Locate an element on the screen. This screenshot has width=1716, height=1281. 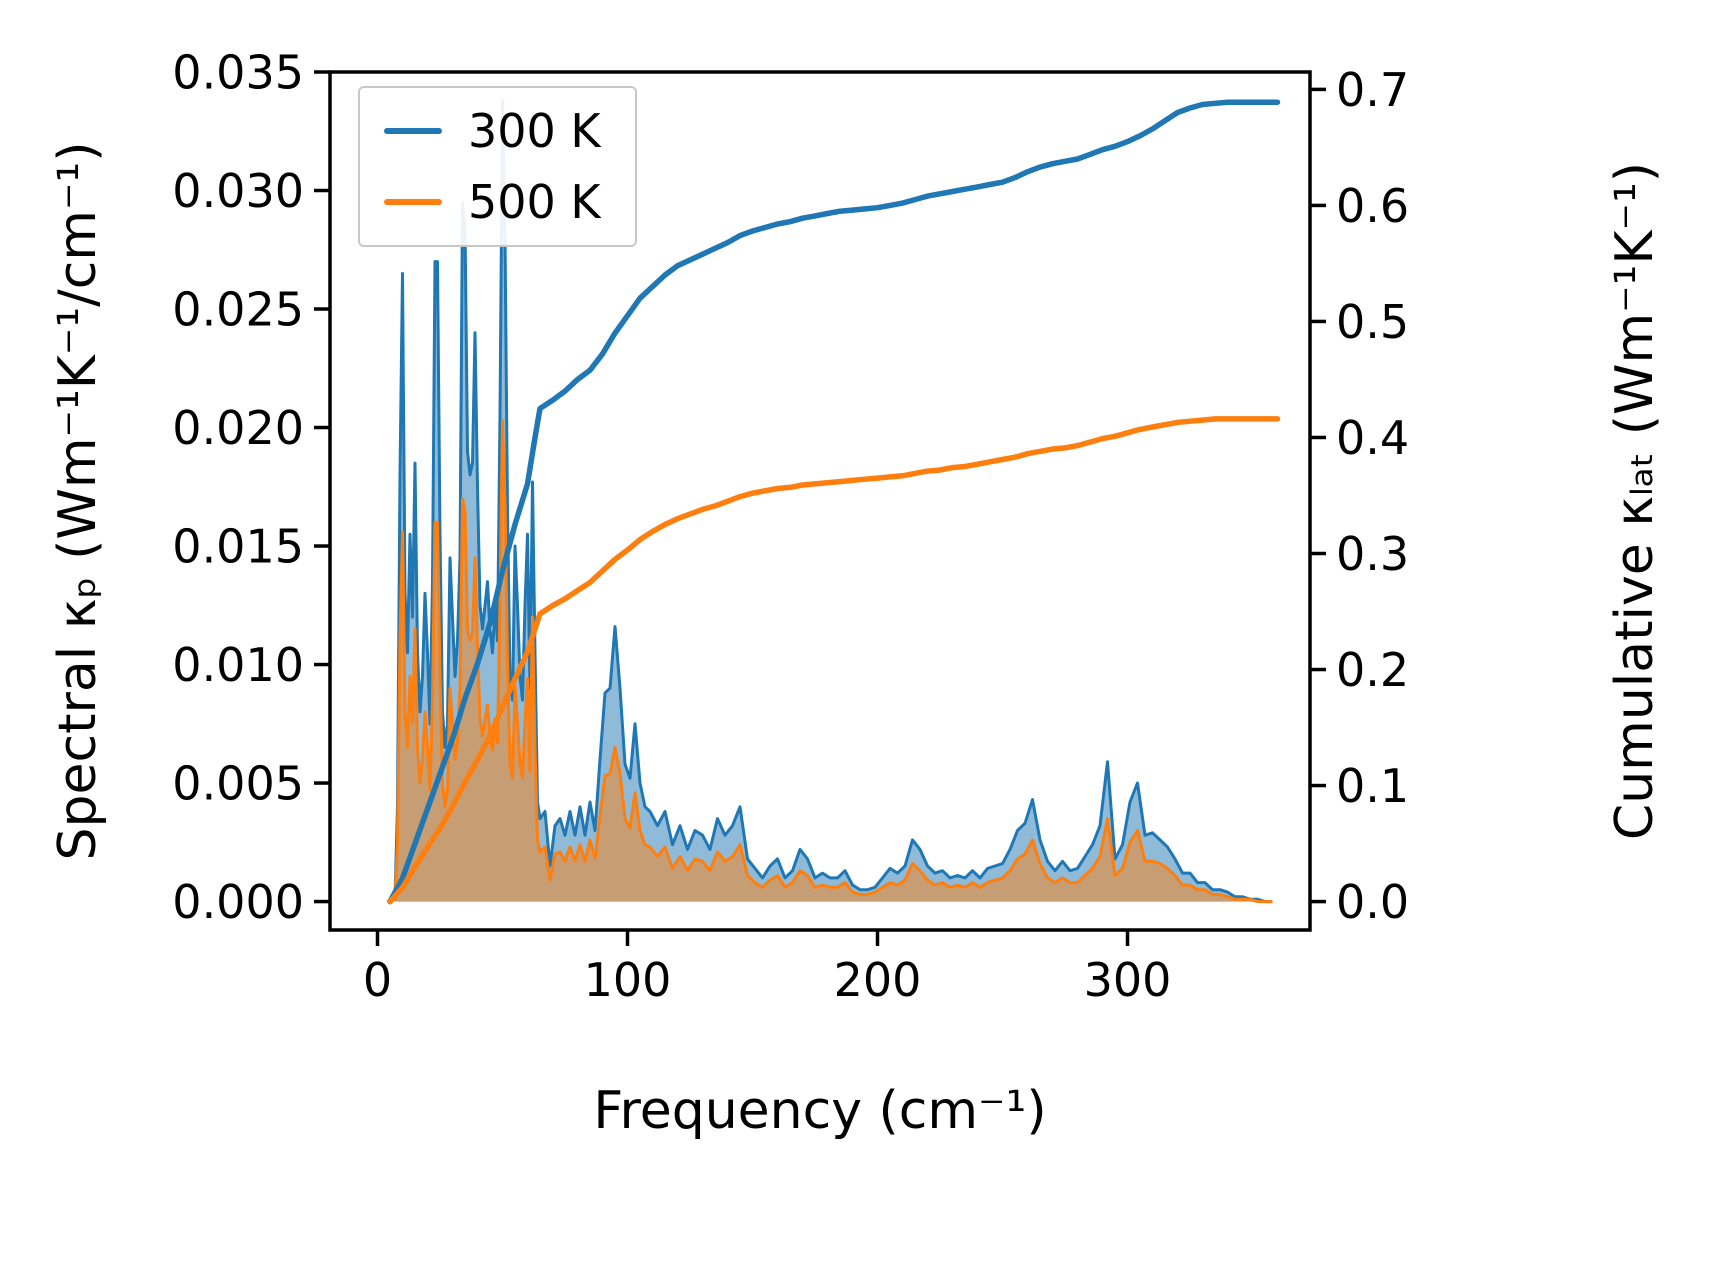
y-left-tick-label: 0.020 is located at coordinates (238, 428).